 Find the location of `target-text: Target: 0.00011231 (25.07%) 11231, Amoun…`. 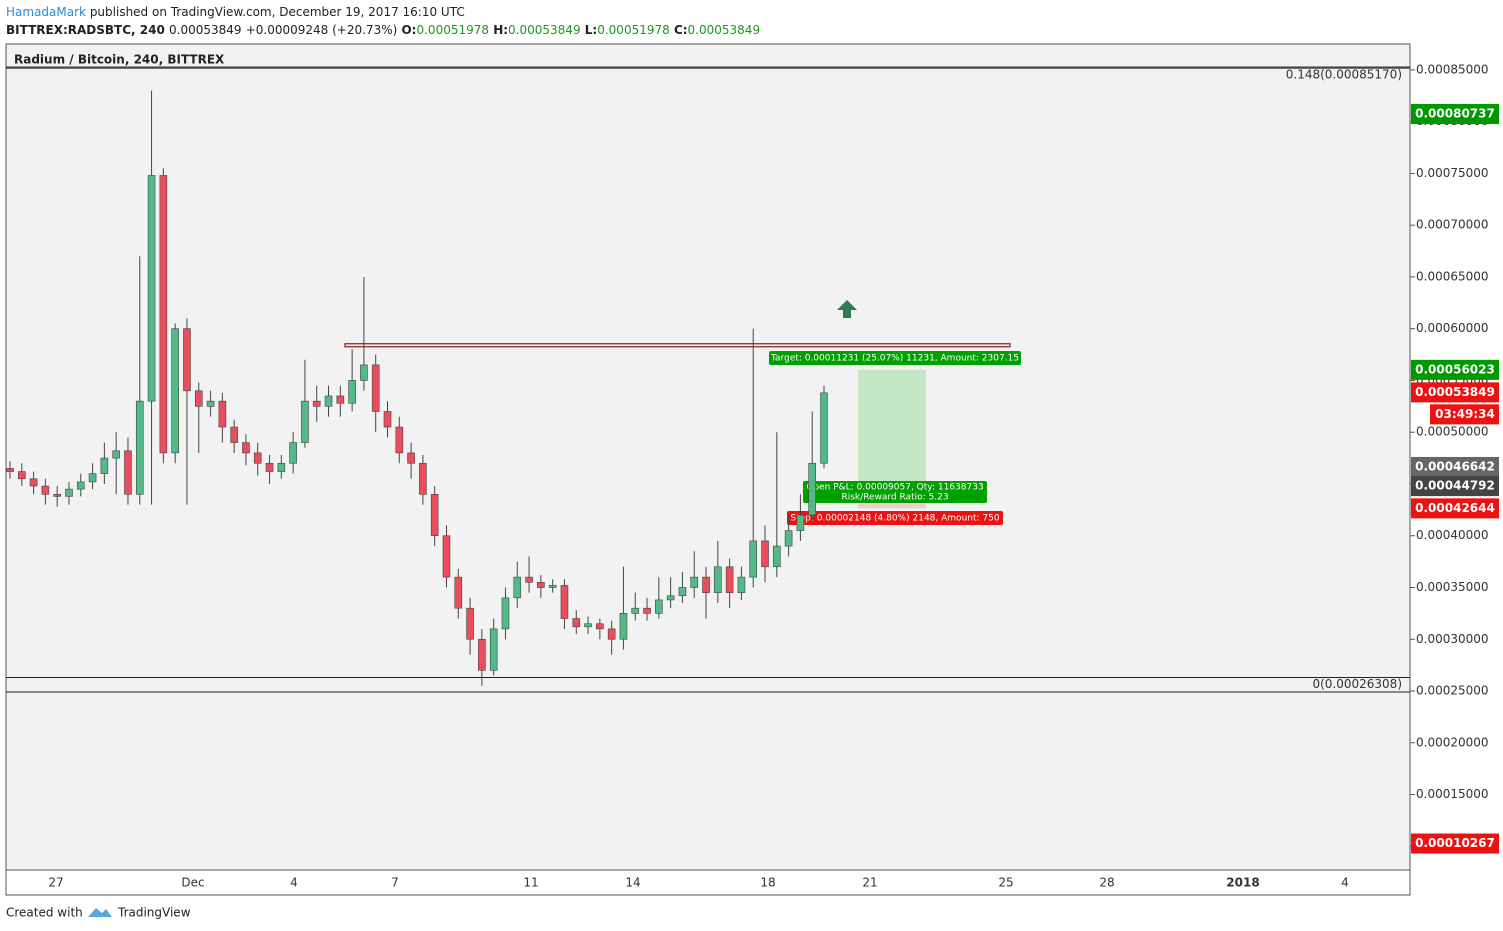

target-text: Target: 0.00011231 (25.07%) 11231, Amoun… is located at coordinates (894, 359).